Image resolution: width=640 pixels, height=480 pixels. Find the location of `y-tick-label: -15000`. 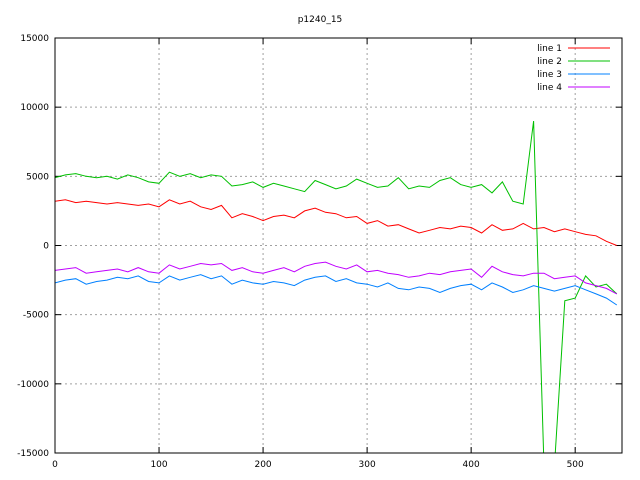

y-tick-label: -15000 is located at coordinates (33, 454).